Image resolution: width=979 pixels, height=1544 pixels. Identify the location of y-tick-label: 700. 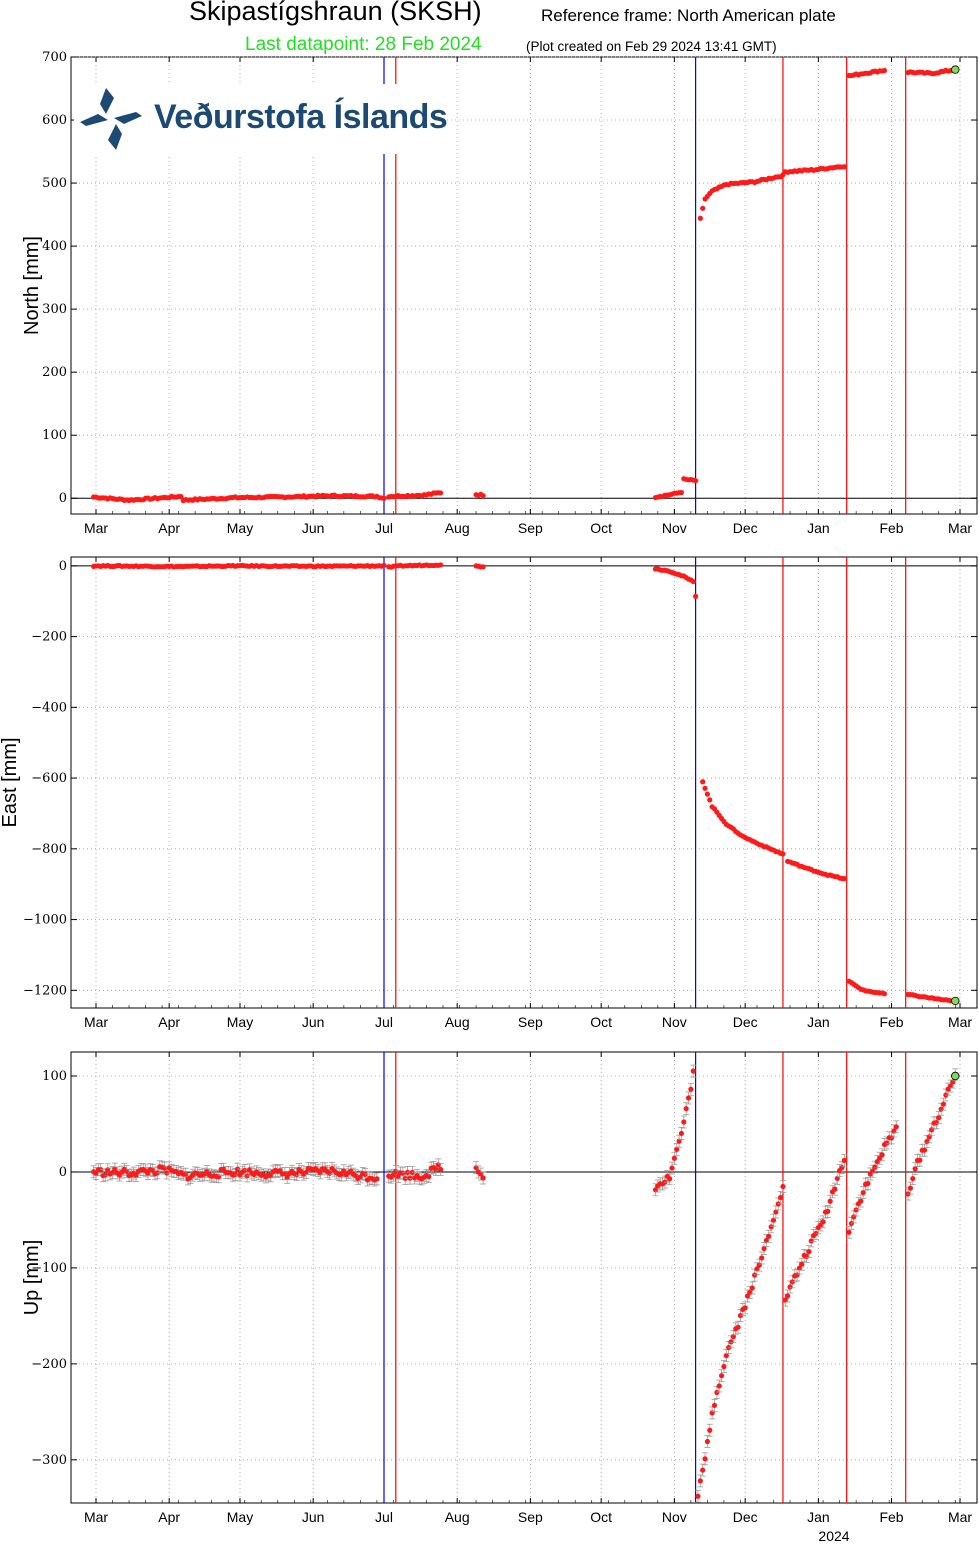
(54, 57).